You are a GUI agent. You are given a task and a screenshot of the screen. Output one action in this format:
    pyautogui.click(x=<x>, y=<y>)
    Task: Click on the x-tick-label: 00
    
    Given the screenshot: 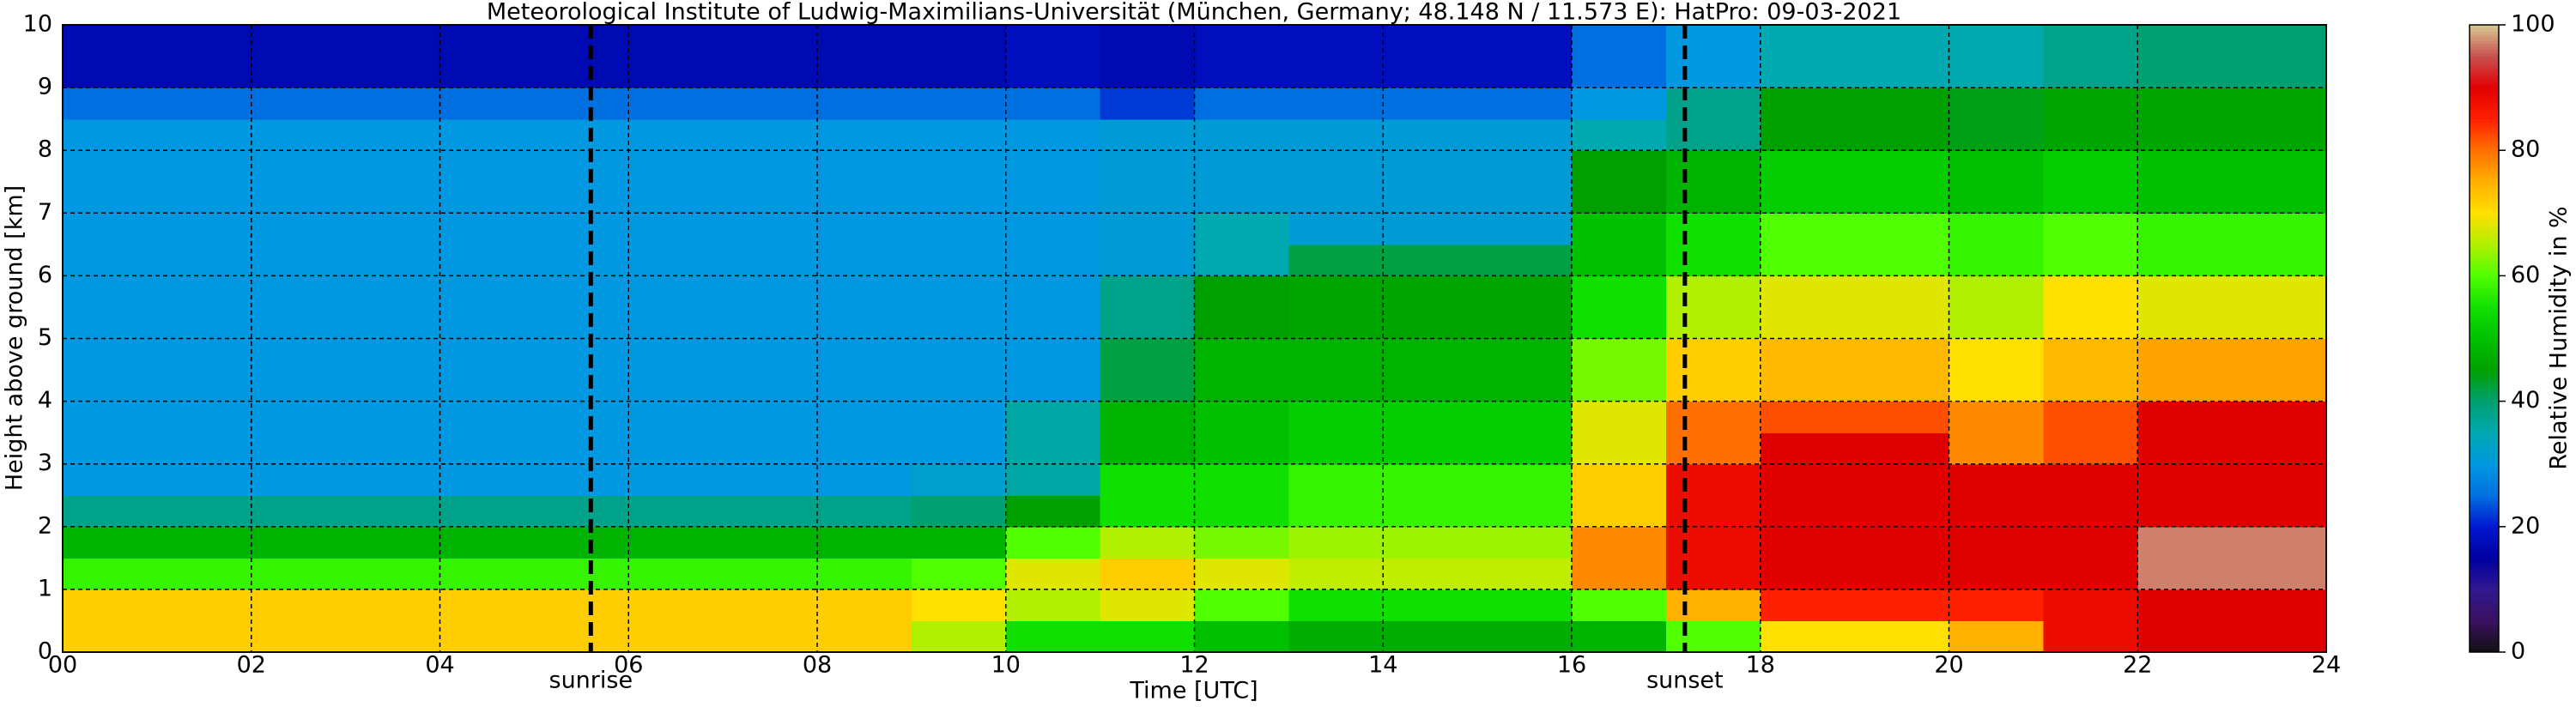 What is the action you would take?
    pyautogui.click(x=62, y=666)
    